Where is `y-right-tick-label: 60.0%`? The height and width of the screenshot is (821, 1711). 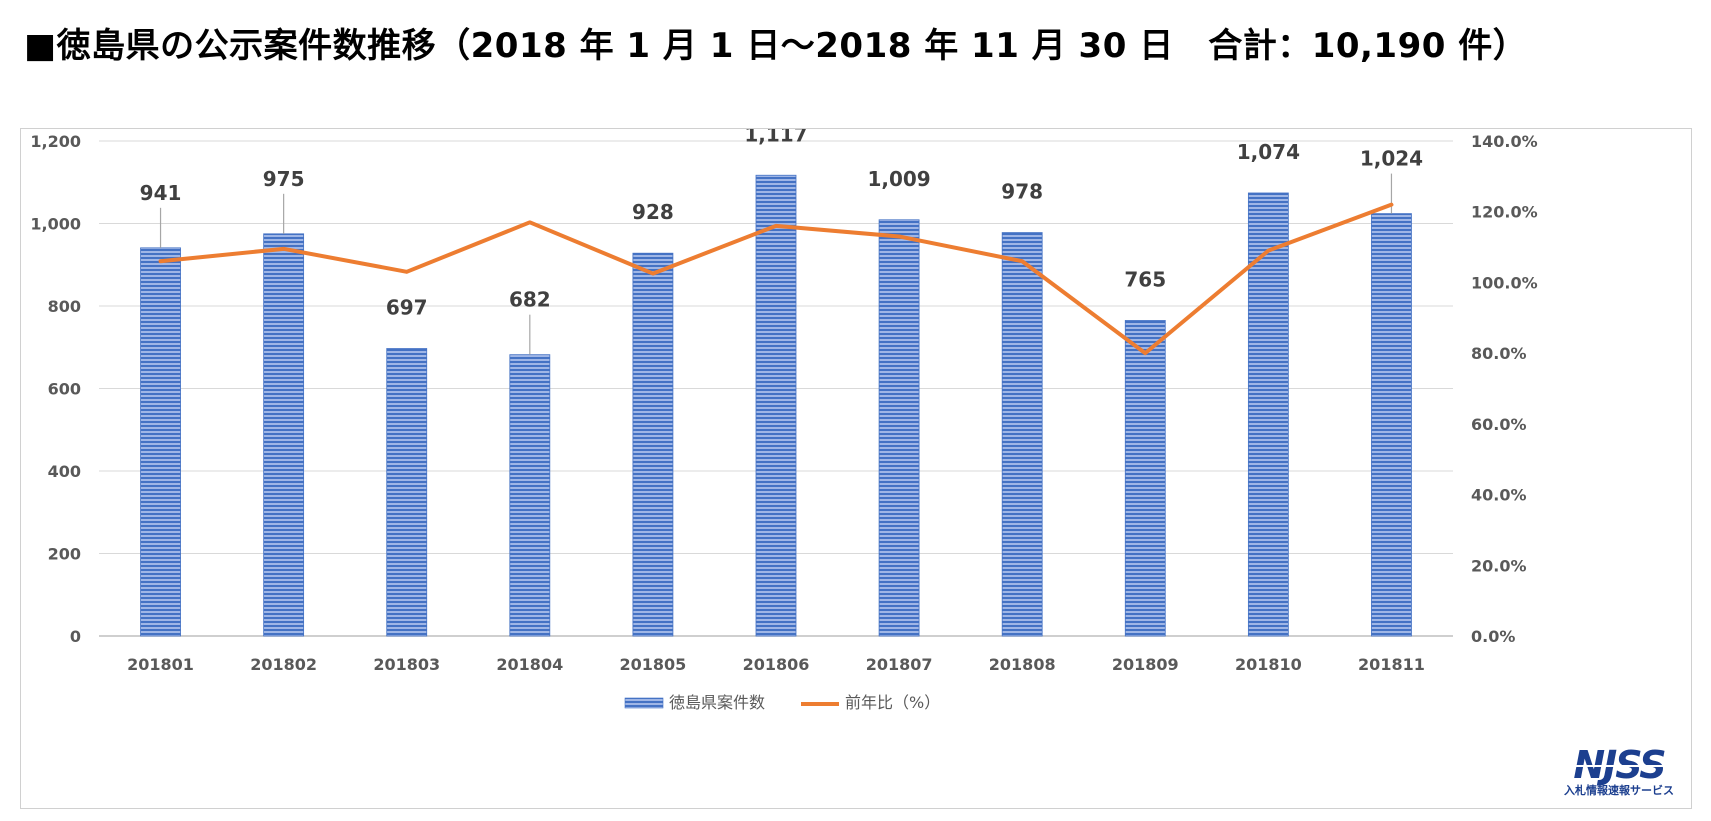
y-right-tick-label: 60.0% is located at coordinates (1499, 424).